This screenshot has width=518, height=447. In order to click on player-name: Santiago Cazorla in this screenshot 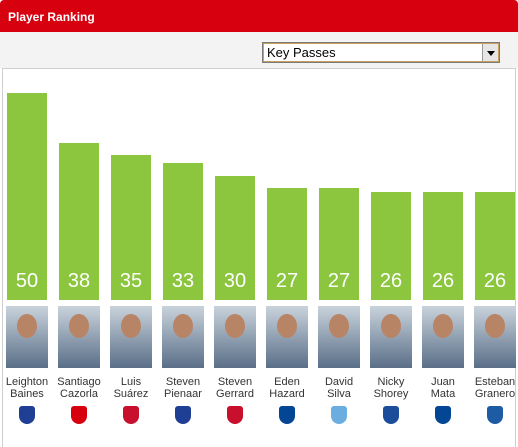, I will do `click(79, 388)`.